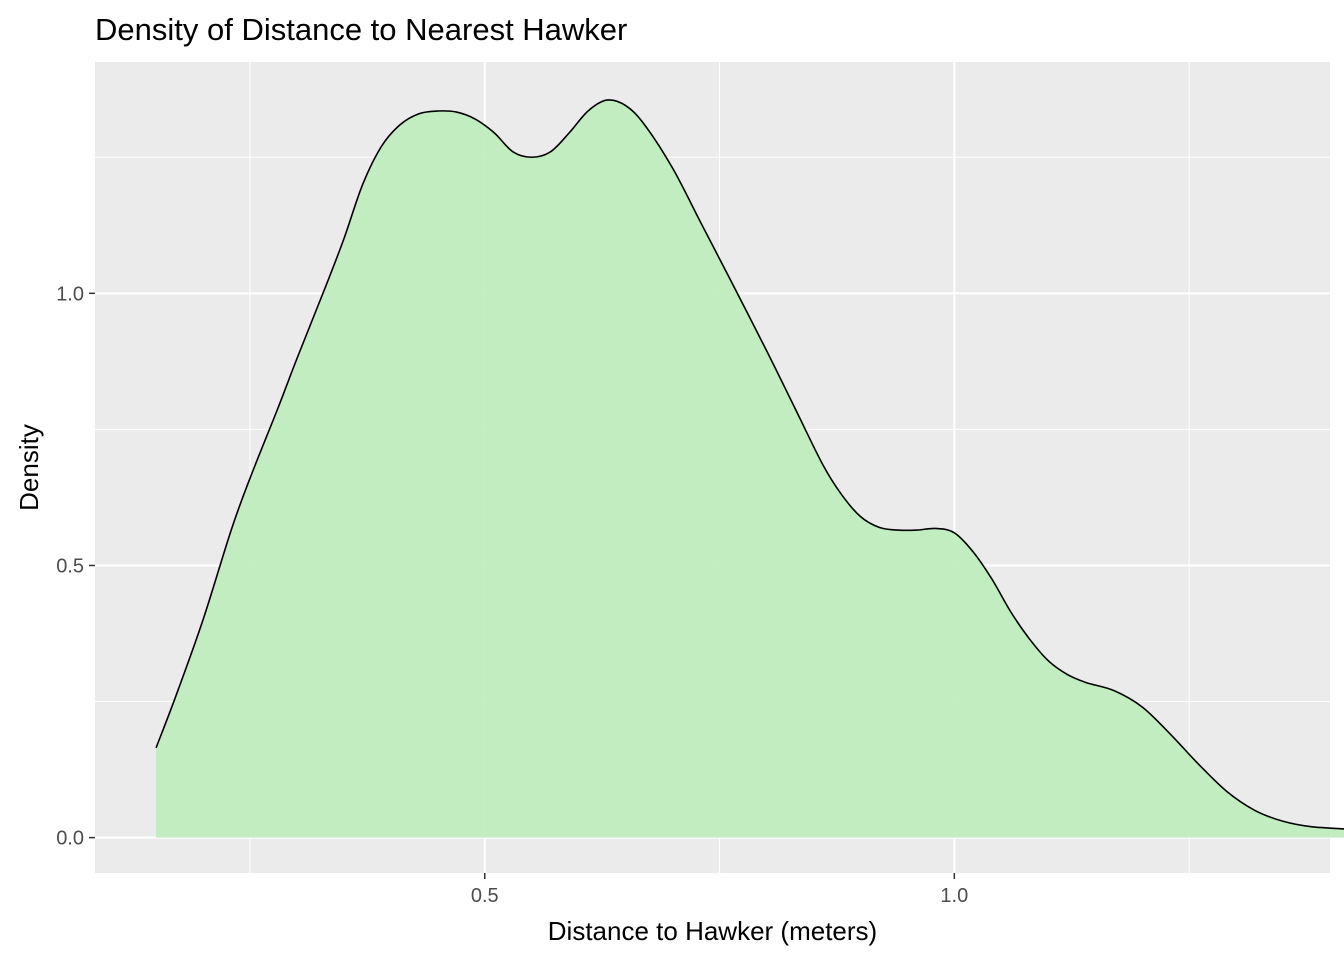 Image resolution: width=1344 pixels, height=960 pixels. What do you see at coordinates (719, 890) in the screenshot?
I see `x-axis: 0.5 1.0` at bounding box center [719, 890].